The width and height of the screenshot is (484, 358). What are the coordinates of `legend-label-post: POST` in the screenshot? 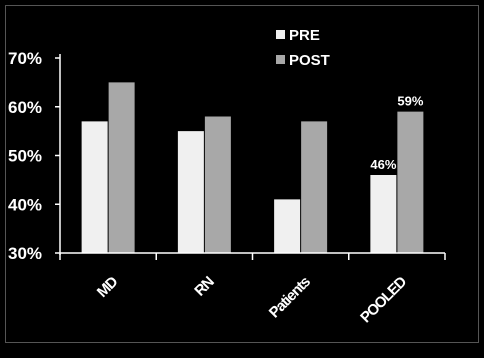 It's located at (309, 60).